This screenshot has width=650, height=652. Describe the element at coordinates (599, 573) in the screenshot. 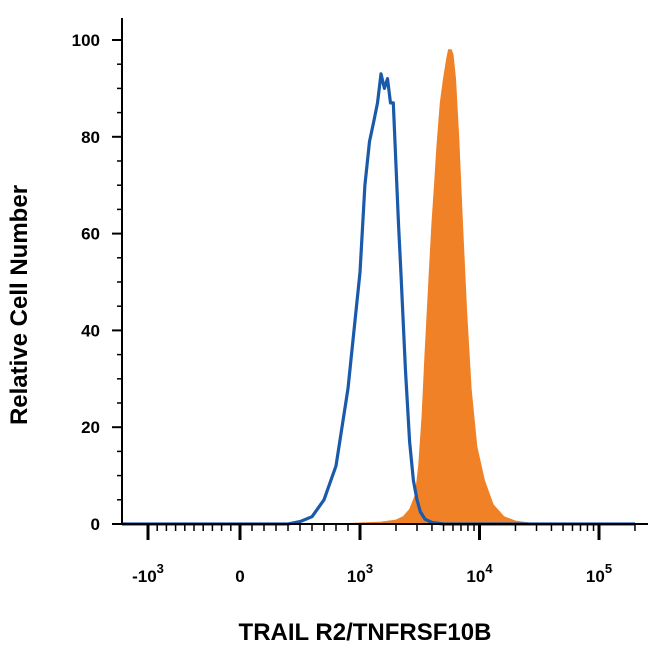

I see `x-tick-label: 10⁵` at that location.